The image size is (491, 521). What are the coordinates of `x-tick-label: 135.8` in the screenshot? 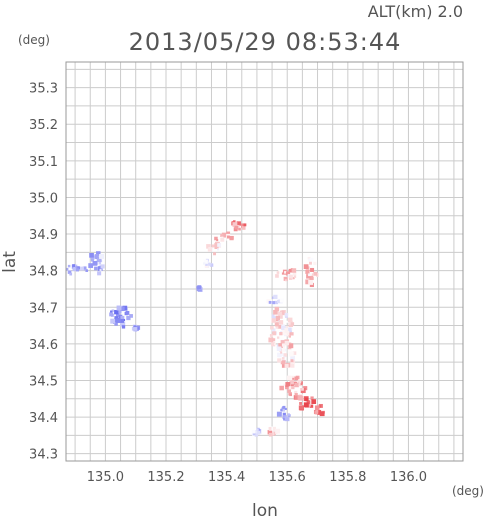 It's located at (347, 477).